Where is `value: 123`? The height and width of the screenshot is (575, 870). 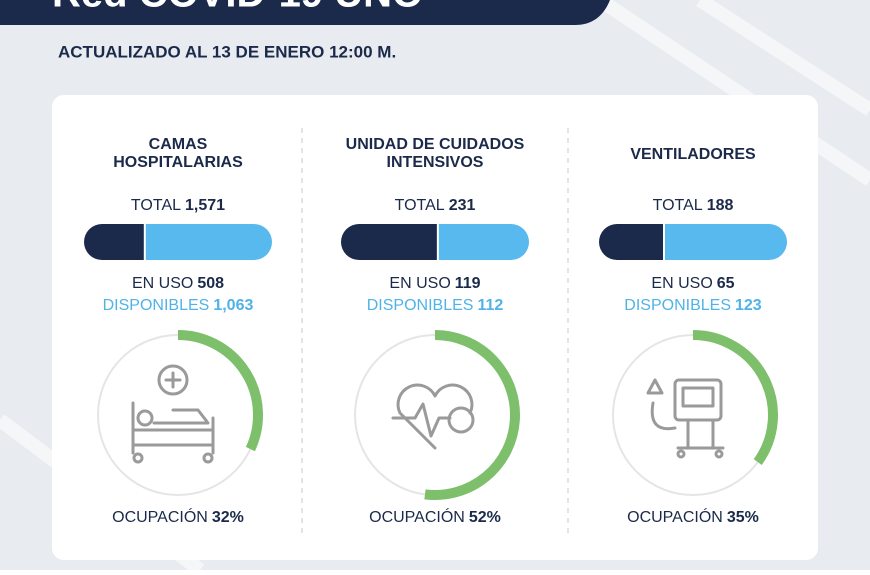
value: 123 is located at coordinates (748, 305).